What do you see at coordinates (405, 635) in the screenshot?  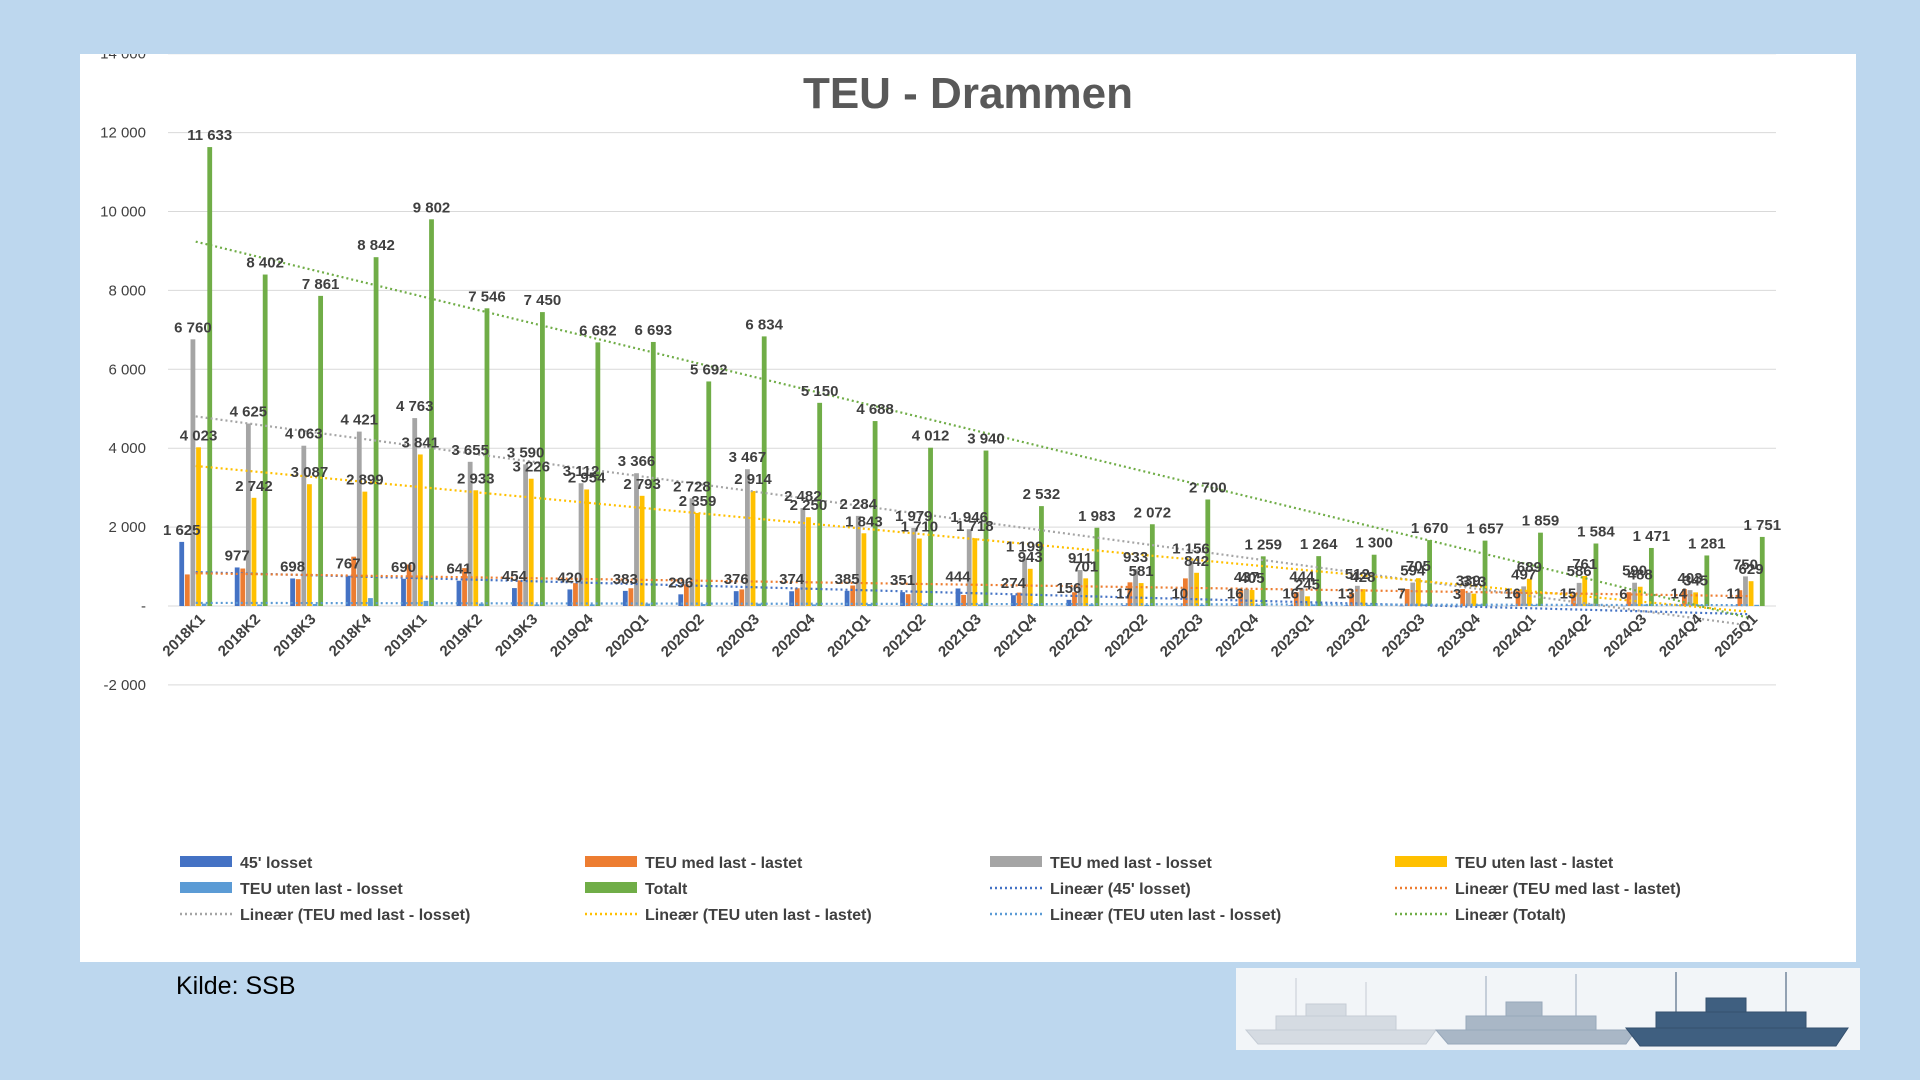 I see `x-tick-label: 2019K1` at bounding box center [405, 635].